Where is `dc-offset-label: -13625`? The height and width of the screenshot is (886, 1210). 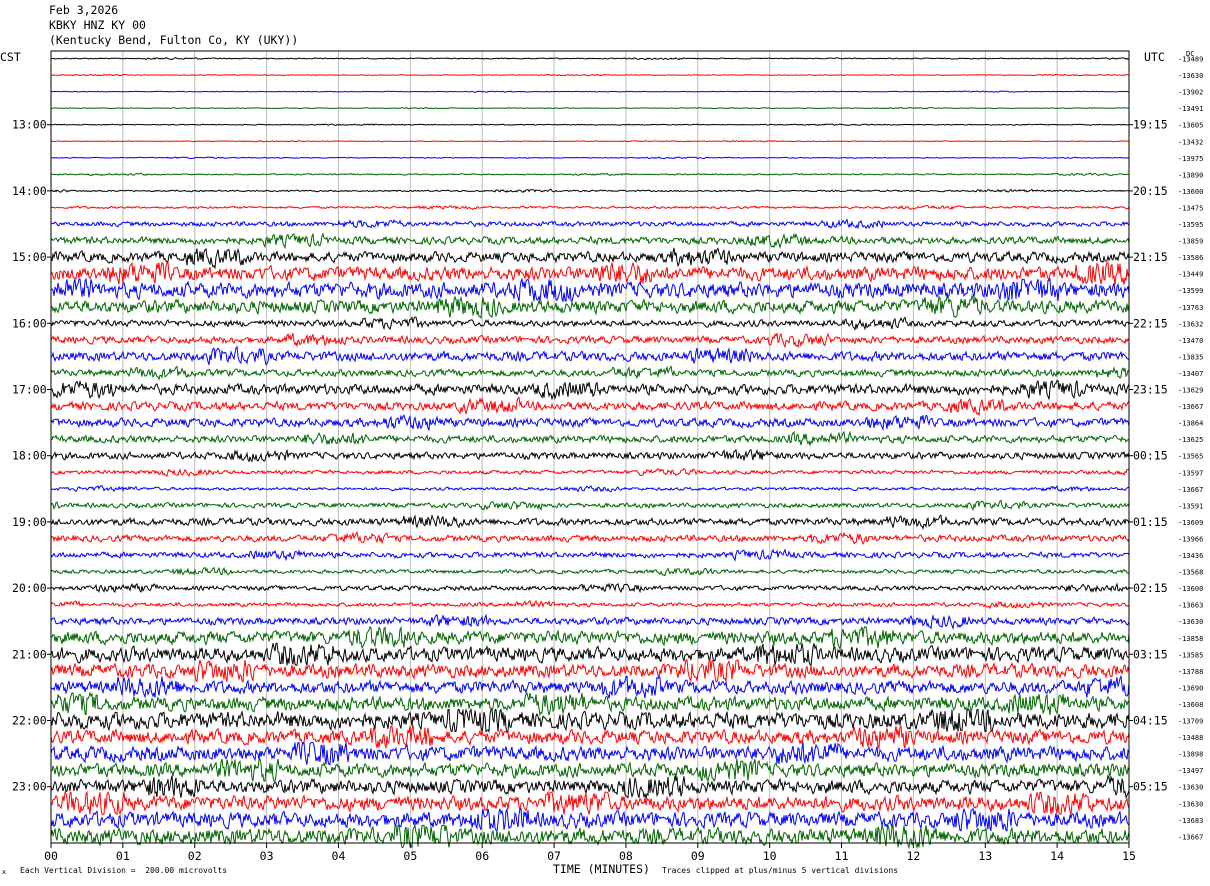 dc-offset-label: -13625 is located at coordinates (1190, 440).